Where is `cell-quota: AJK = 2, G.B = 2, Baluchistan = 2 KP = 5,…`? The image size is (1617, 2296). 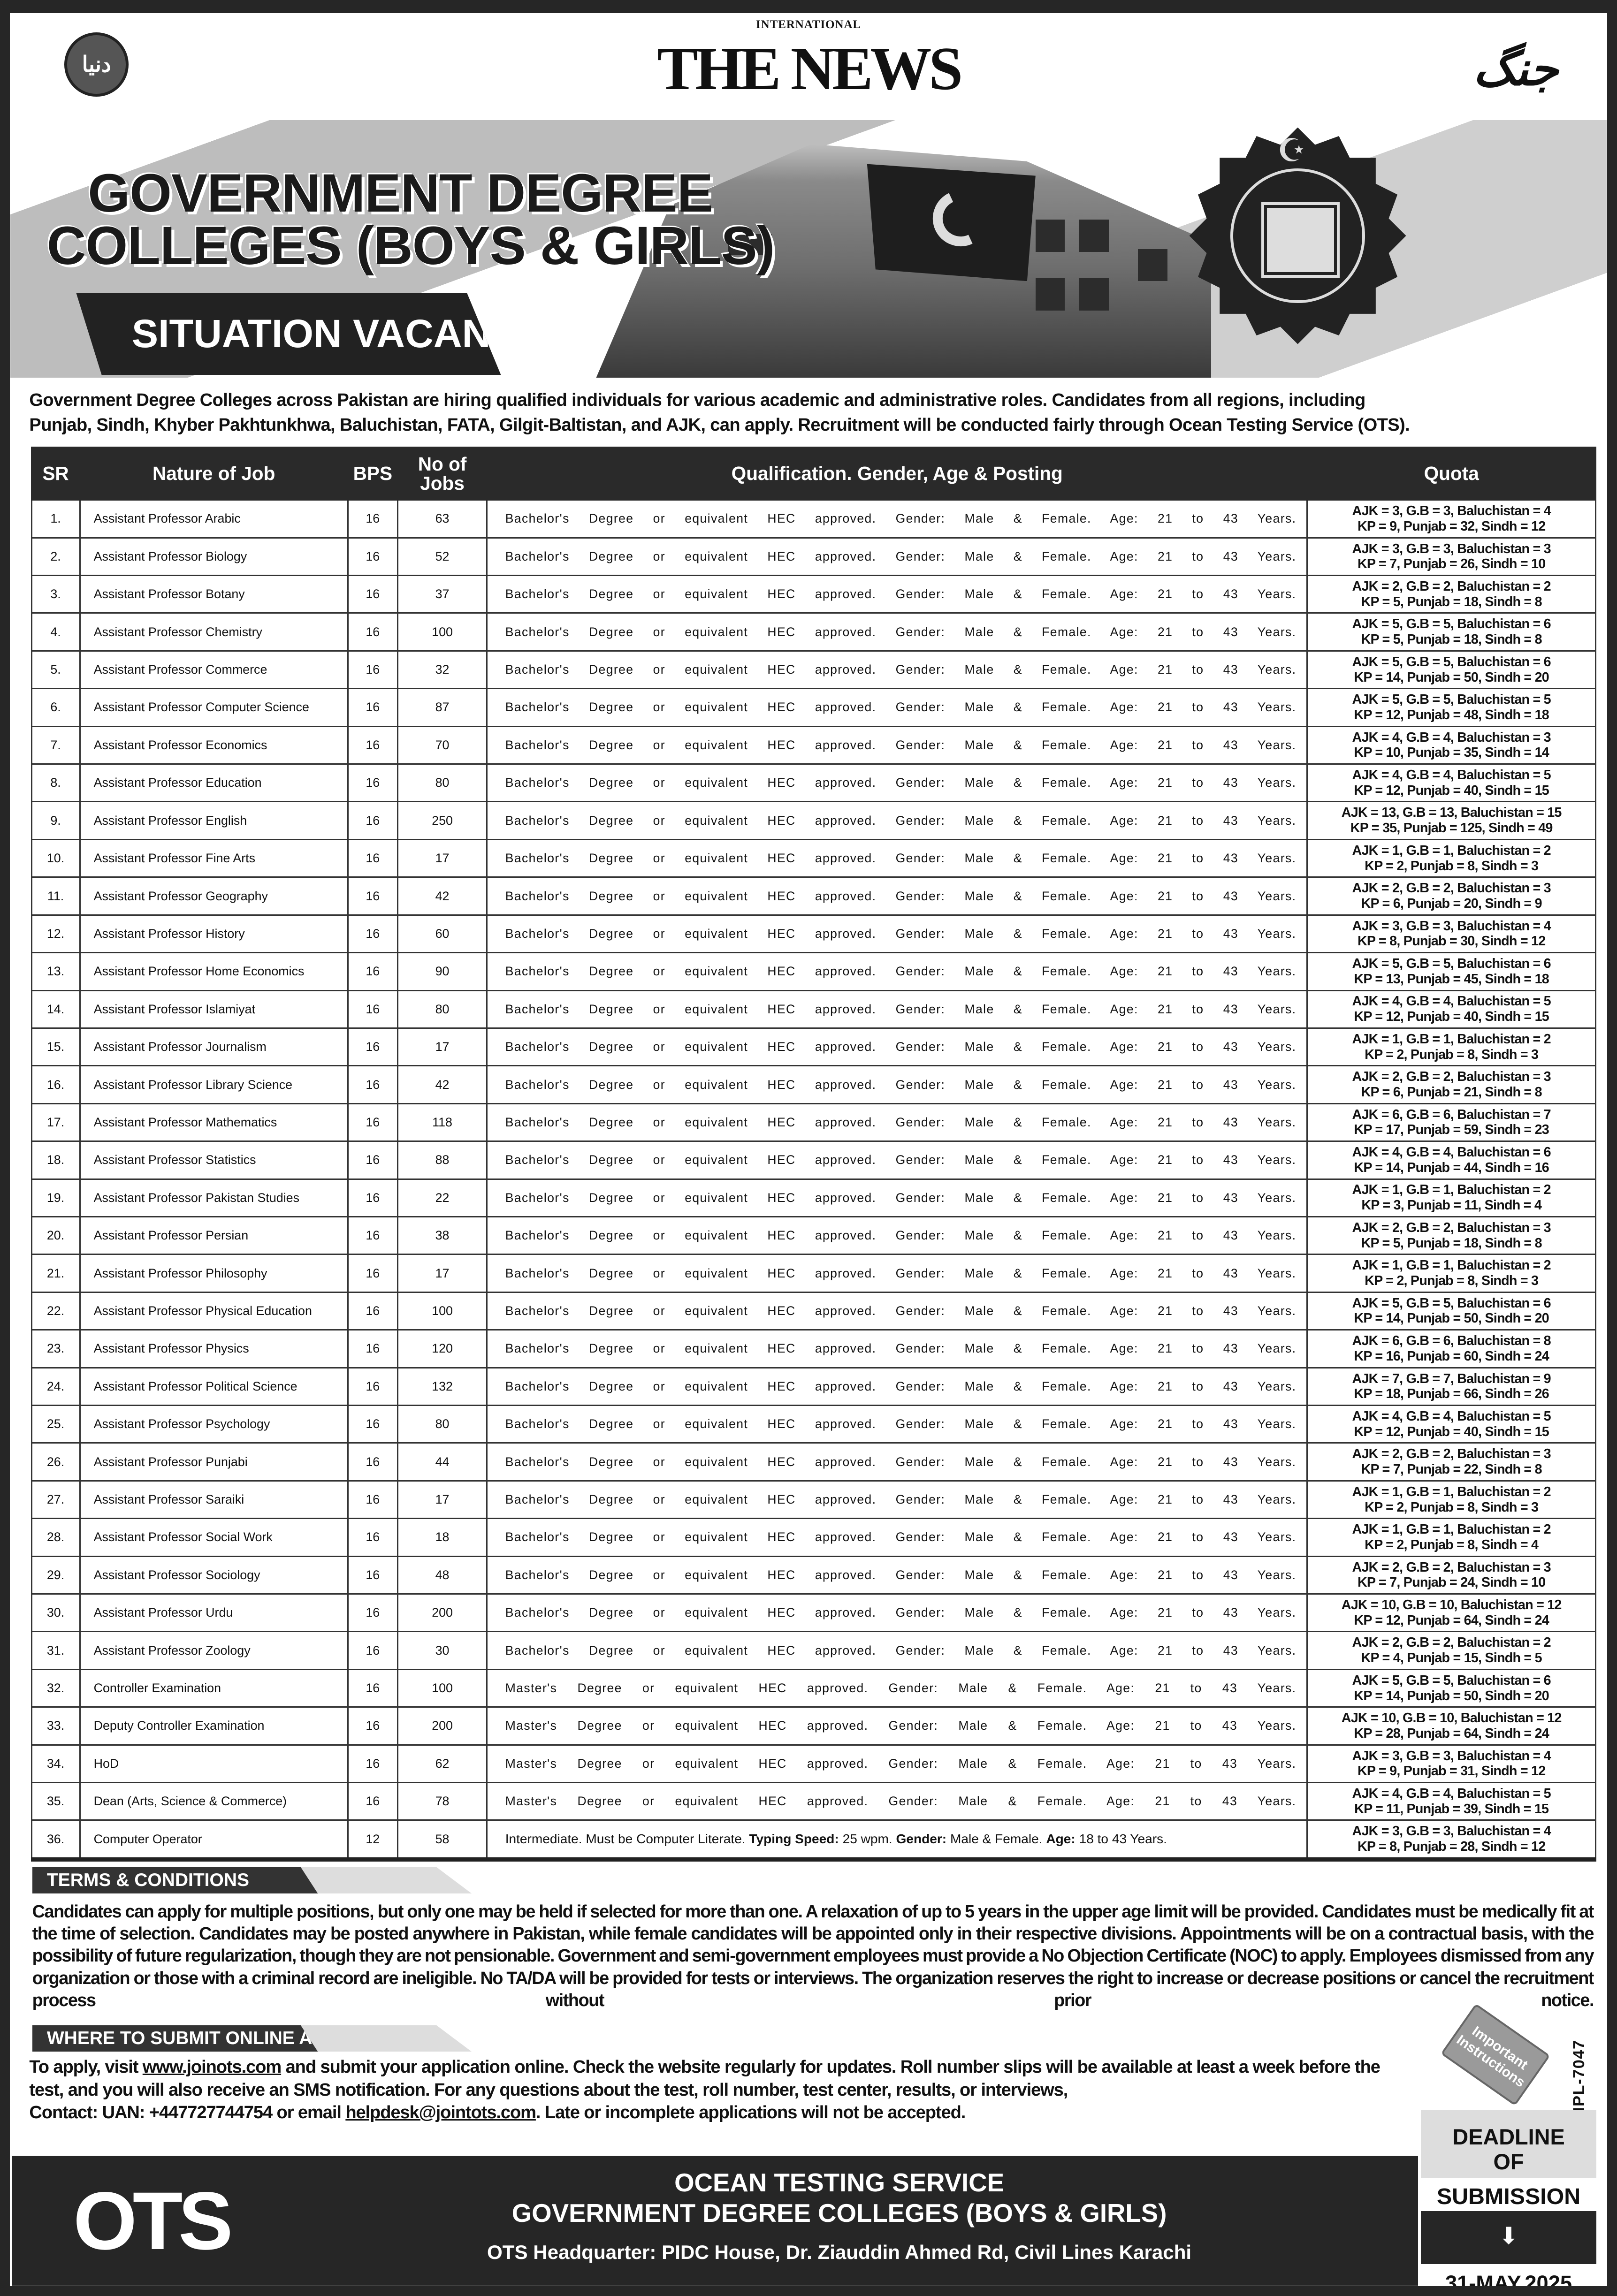 cell-quota: AJK = 2, G.B = 2, Baluchistan = 2 KP = 5,… is located at coordinates (1451, 594).